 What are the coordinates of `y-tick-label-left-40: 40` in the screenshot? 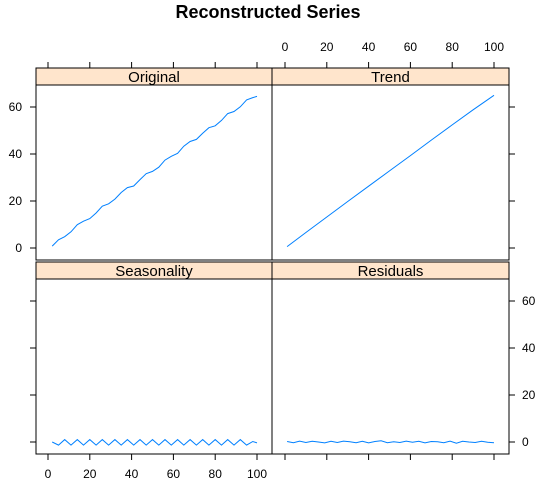 It's located at (16, 154).